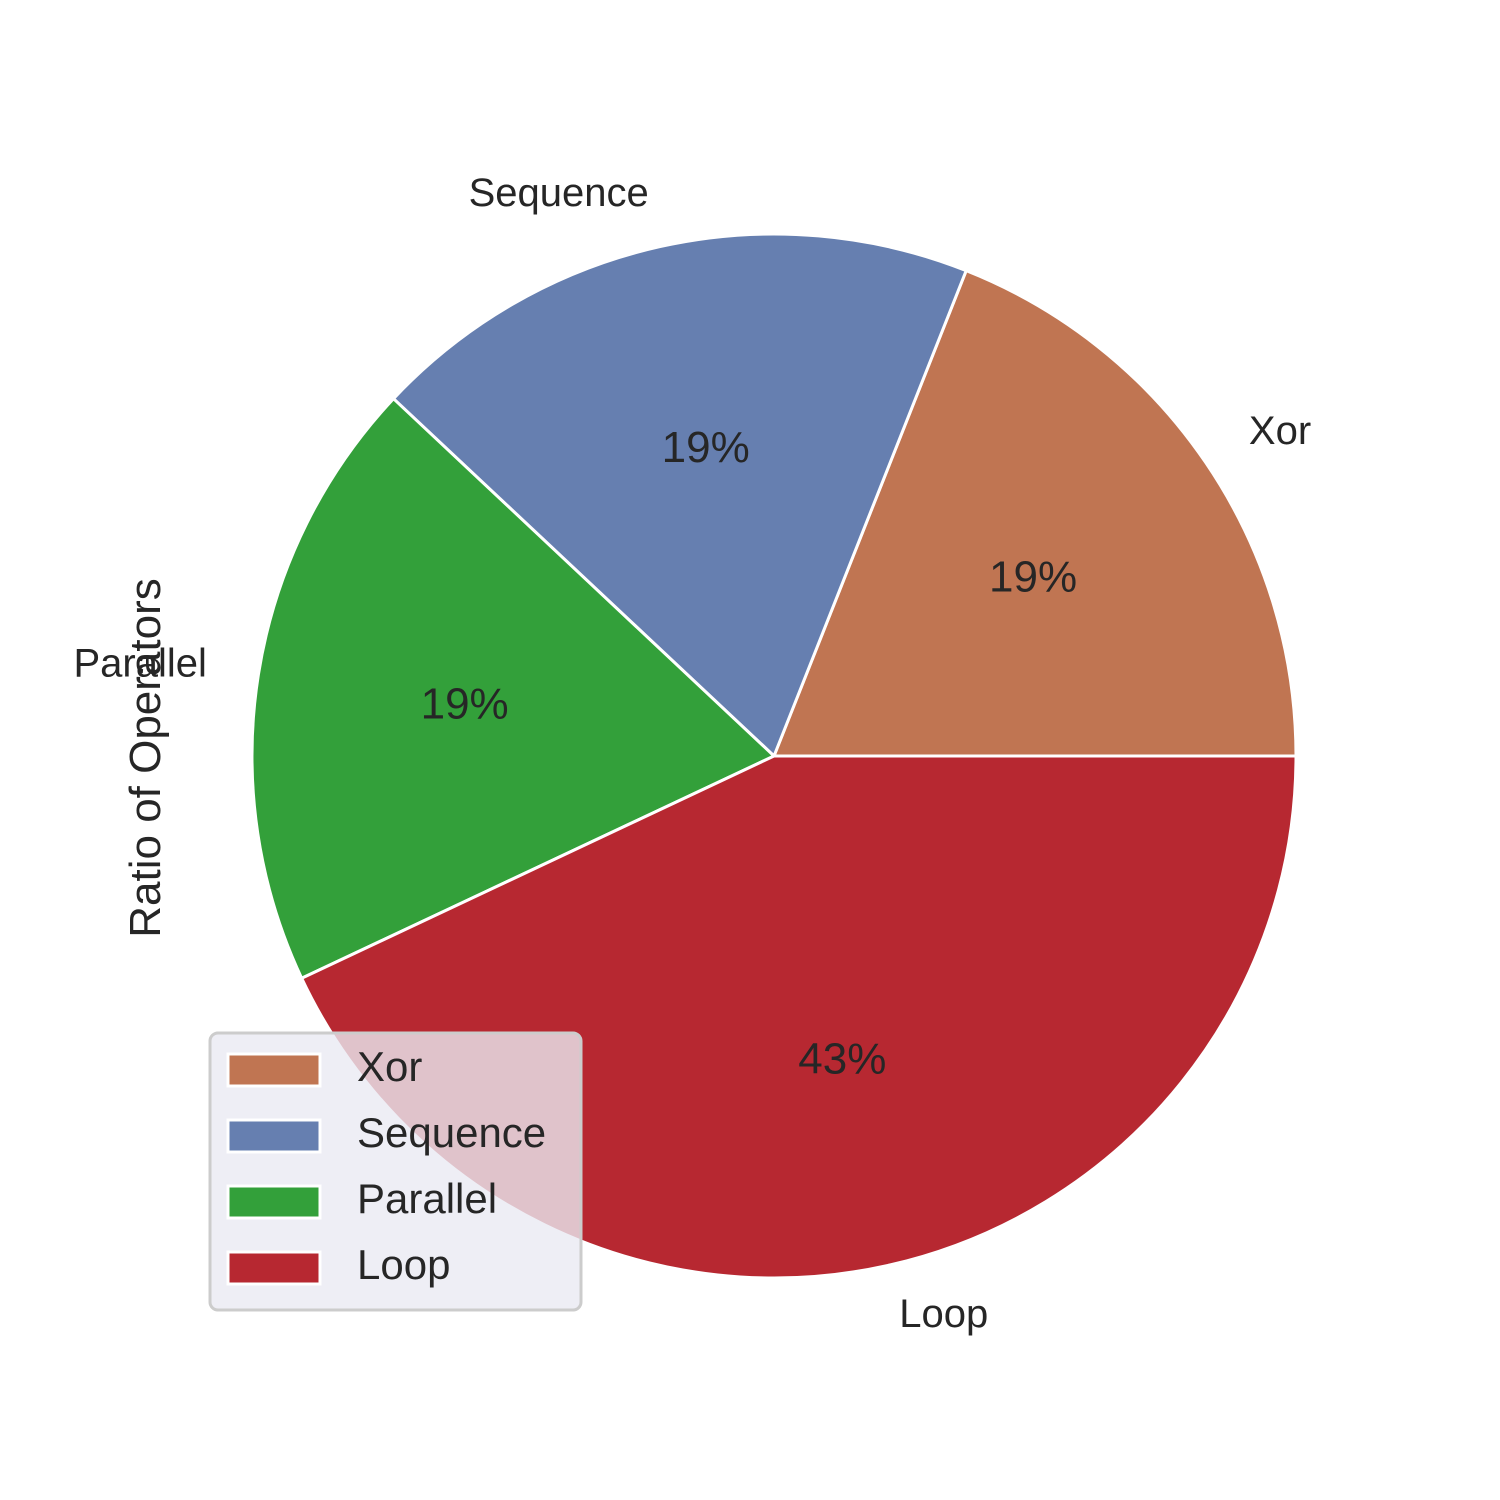 This screenshot has height=1500, width=1500. What do you see at coordinates (1035, 513) in the screenshot?
I see `pie-slice-xor` at bounding box center [1035, 513].